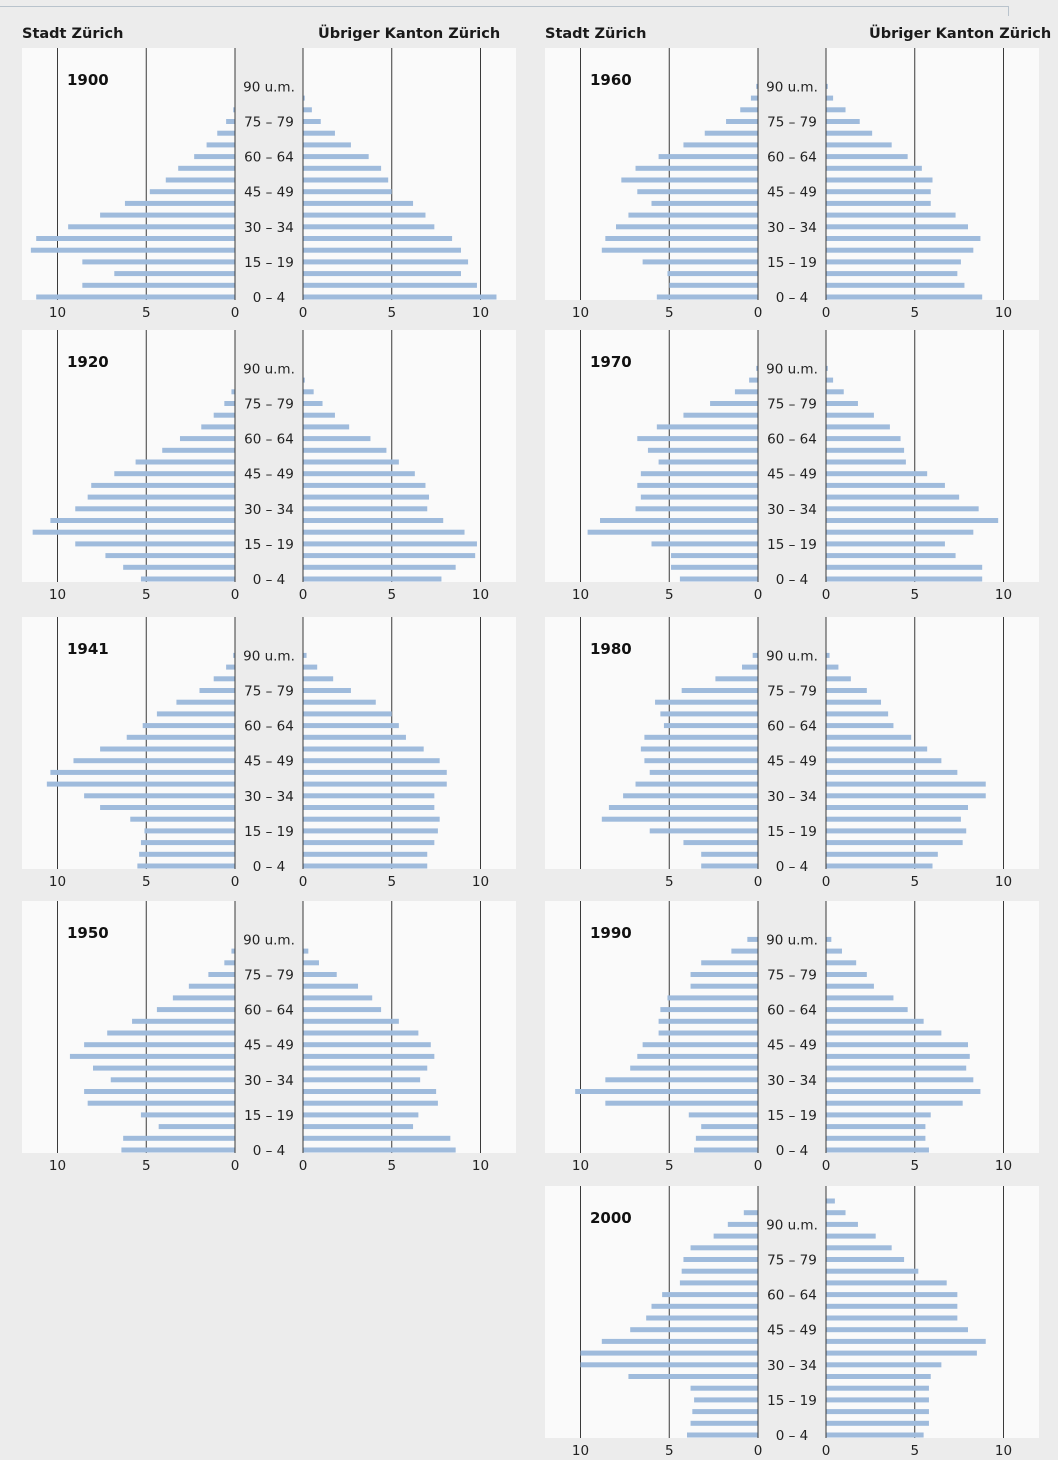  Describe the element at coordinates (88, 933) in the screenshot. I see `year-title: 1950` at that location.